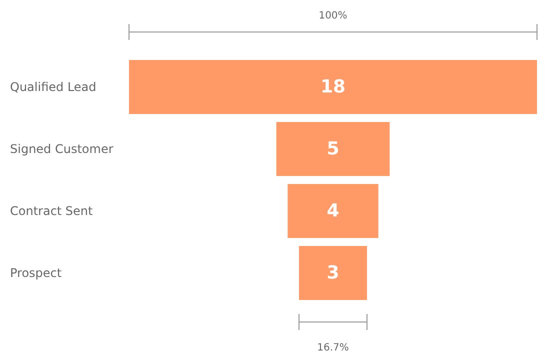 This screenshot has width=548, height=362. What do you see at coordinates (62, 149) in the screenshot?
I see `category-label: Signed Customer` at bounding box center [62, 149].